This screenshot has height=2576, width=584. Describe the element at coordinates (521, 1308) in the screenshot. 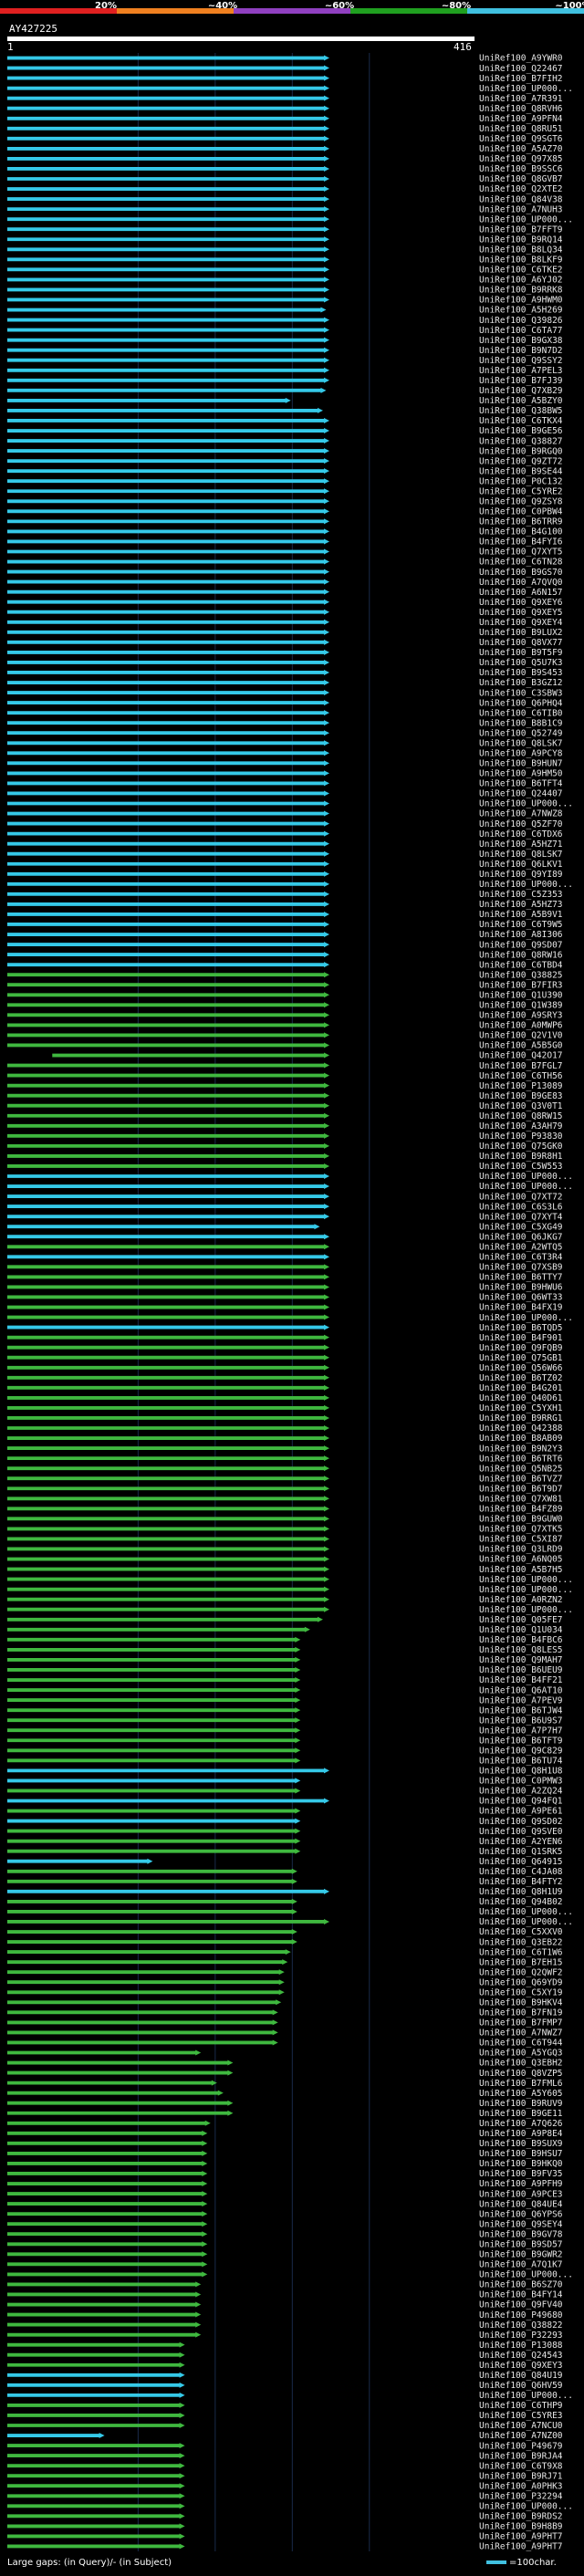

I see `hit-label: UniRef100_B4FX19` at that location.